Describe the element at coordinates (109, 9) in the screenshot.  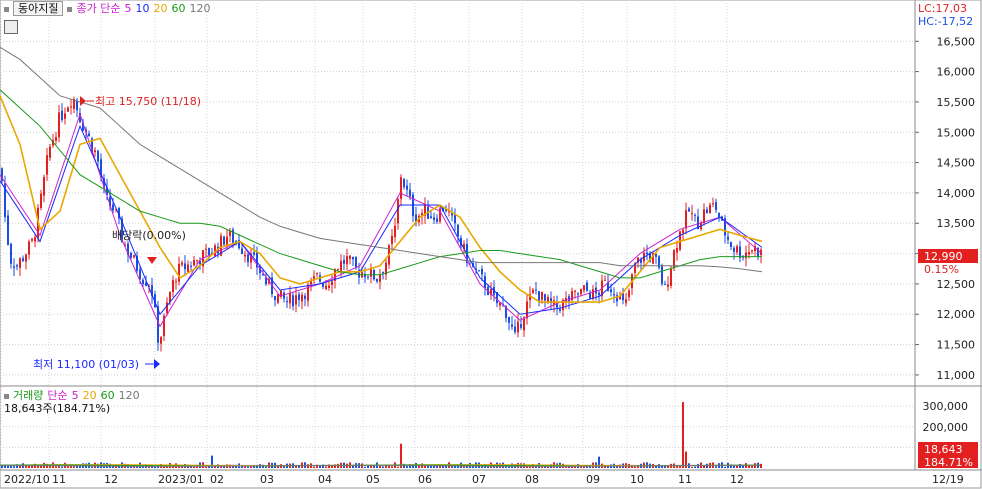
I see `price-legend: 동아지질 종가 단순 5 10 20 60 120` at that location.